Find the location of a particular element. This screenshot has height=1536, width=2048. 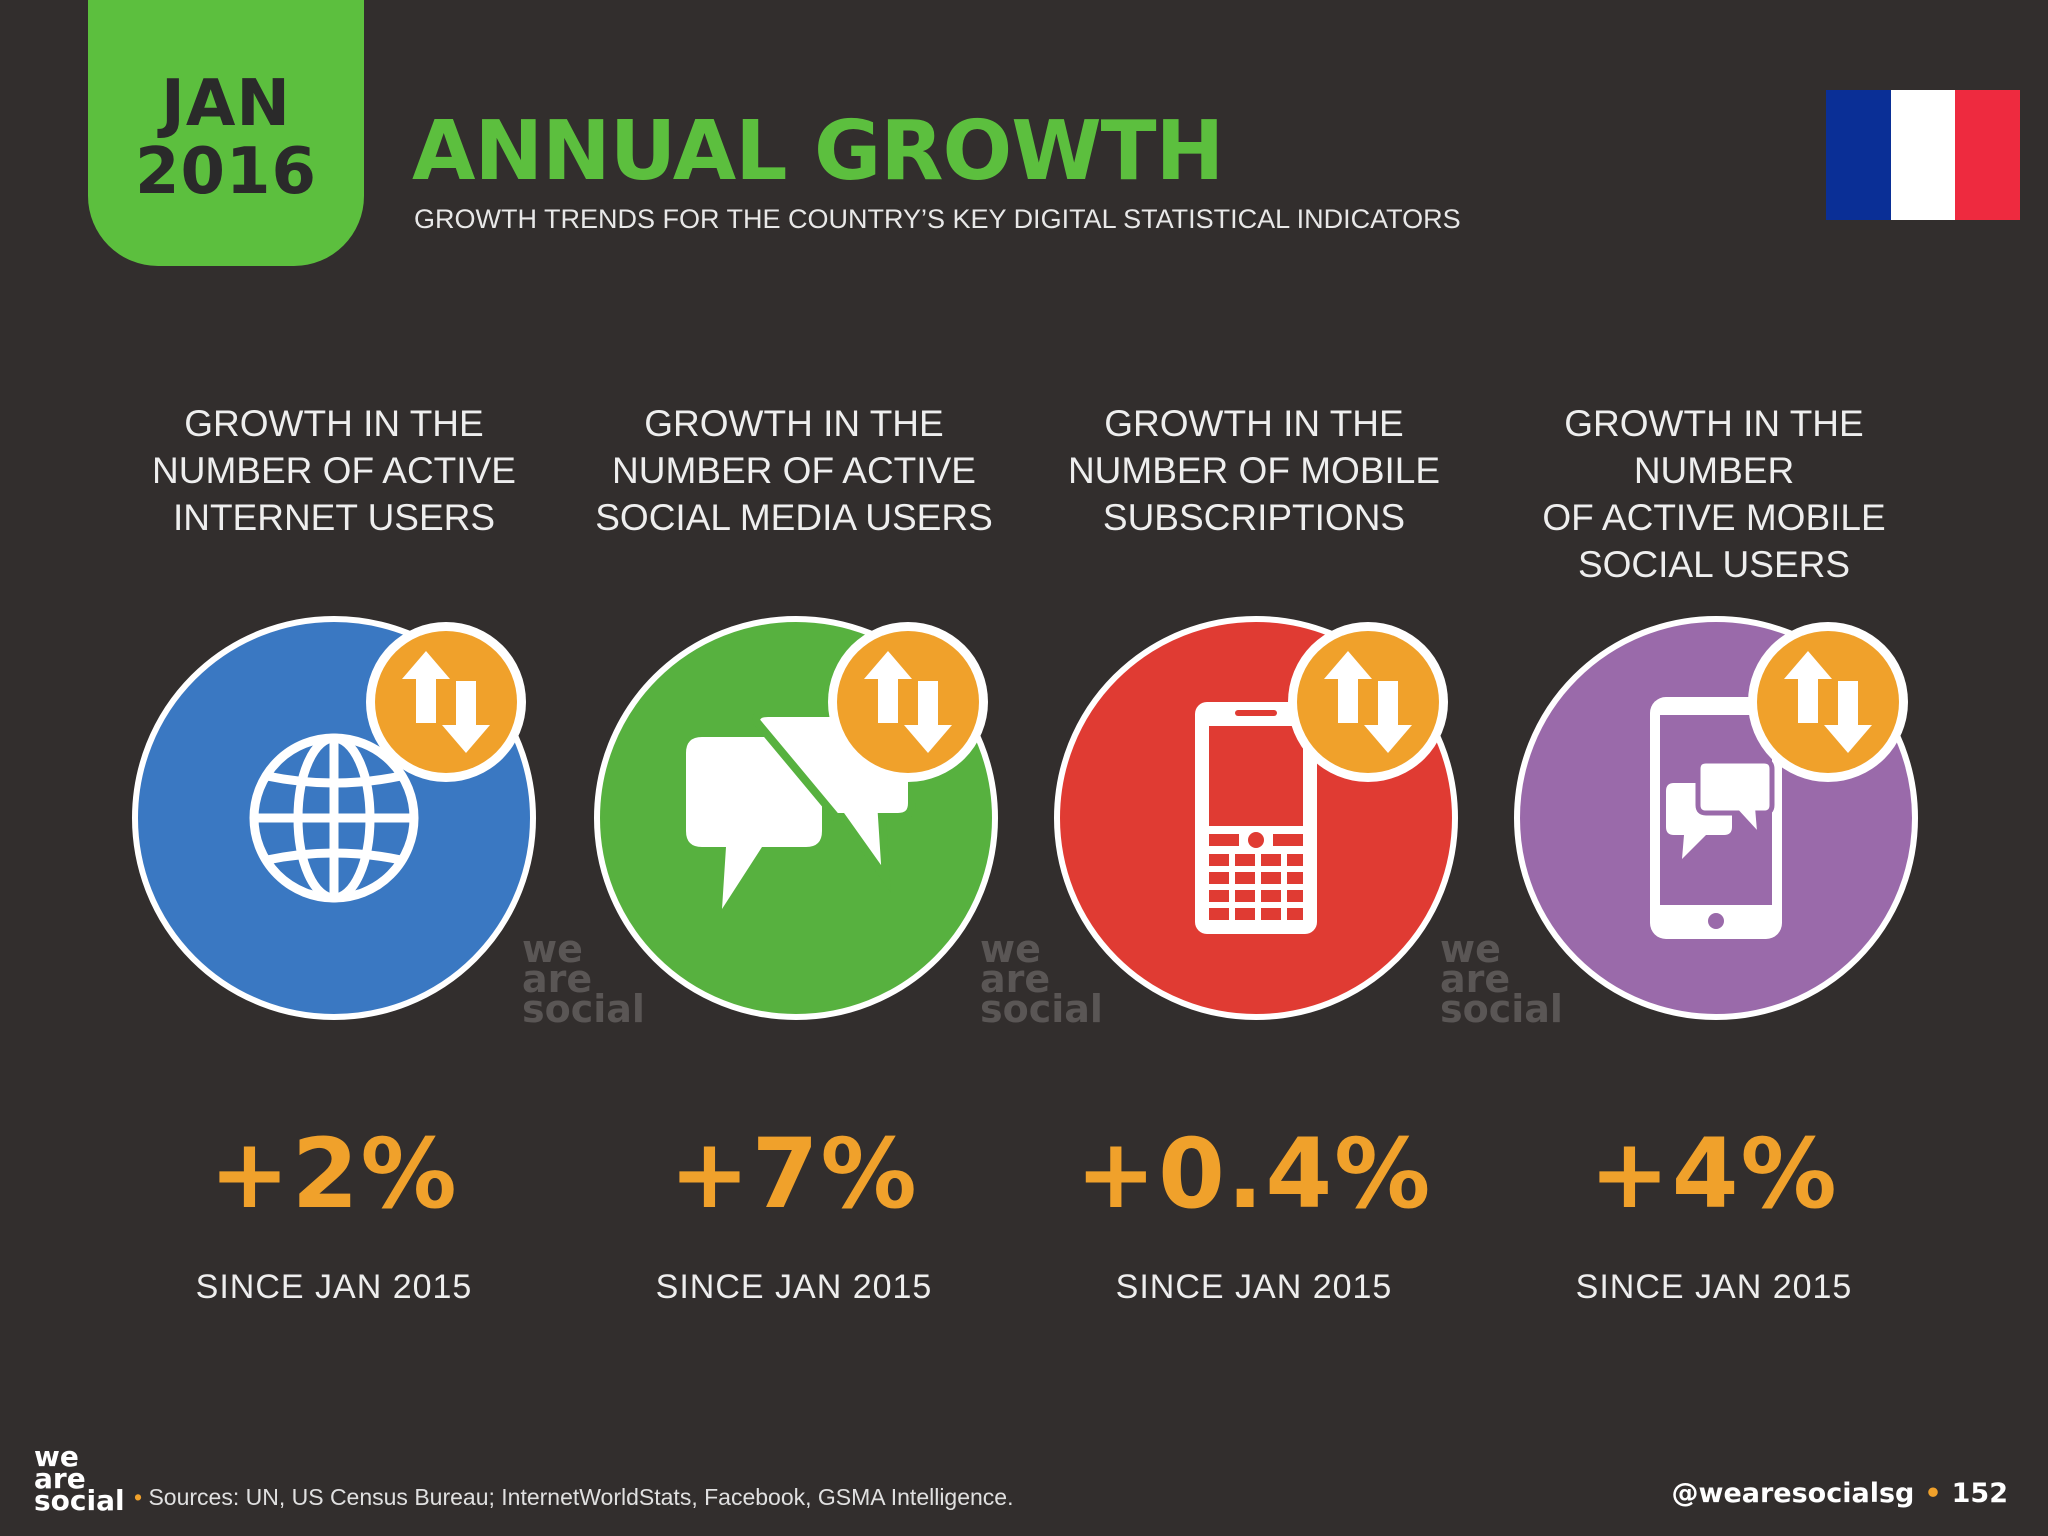

flag-stripe-blue is located at coordinates (1858, 155).